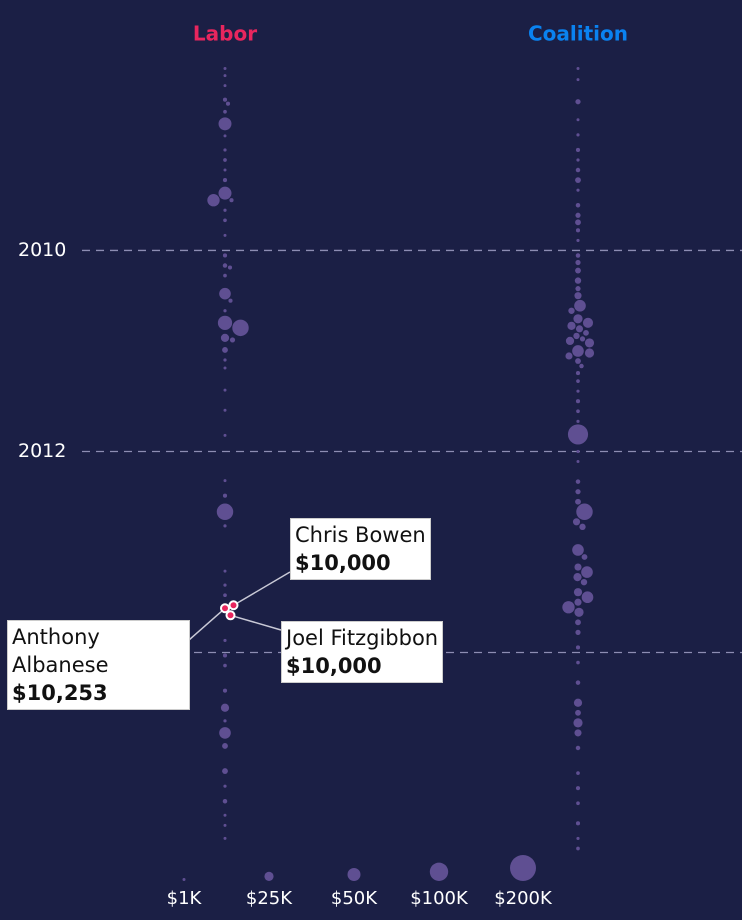 This screenshot has height=920, width=742. What do you see at coordinates (523, 898) in the screenshot?
I see `size-legend-label: $200K` at bounding box center [523, 898].